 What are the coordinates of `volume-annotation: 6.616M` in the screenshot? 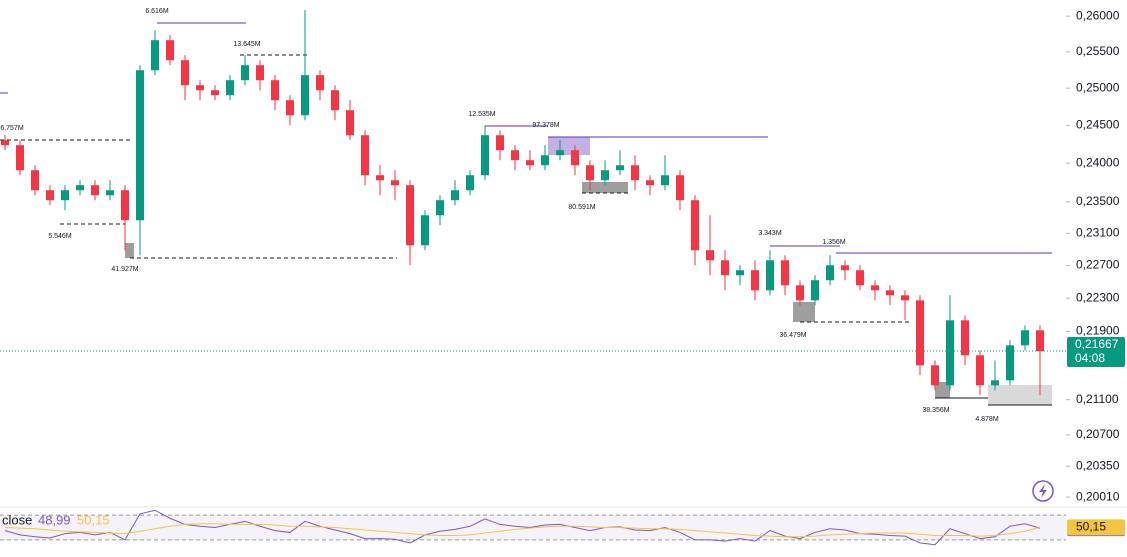 It's located at (157, 11).